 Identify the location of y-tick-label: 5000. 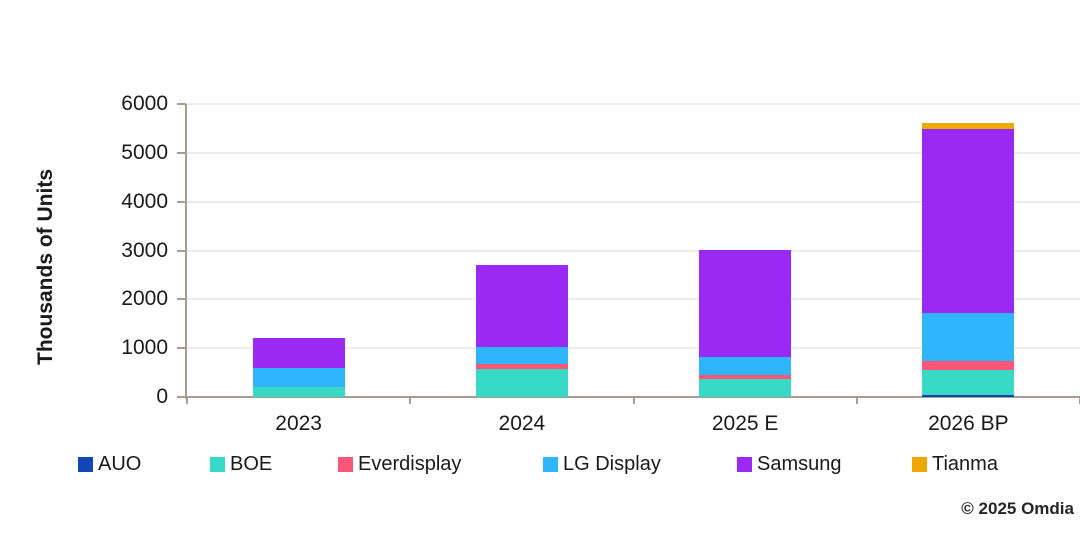
(144, 152).